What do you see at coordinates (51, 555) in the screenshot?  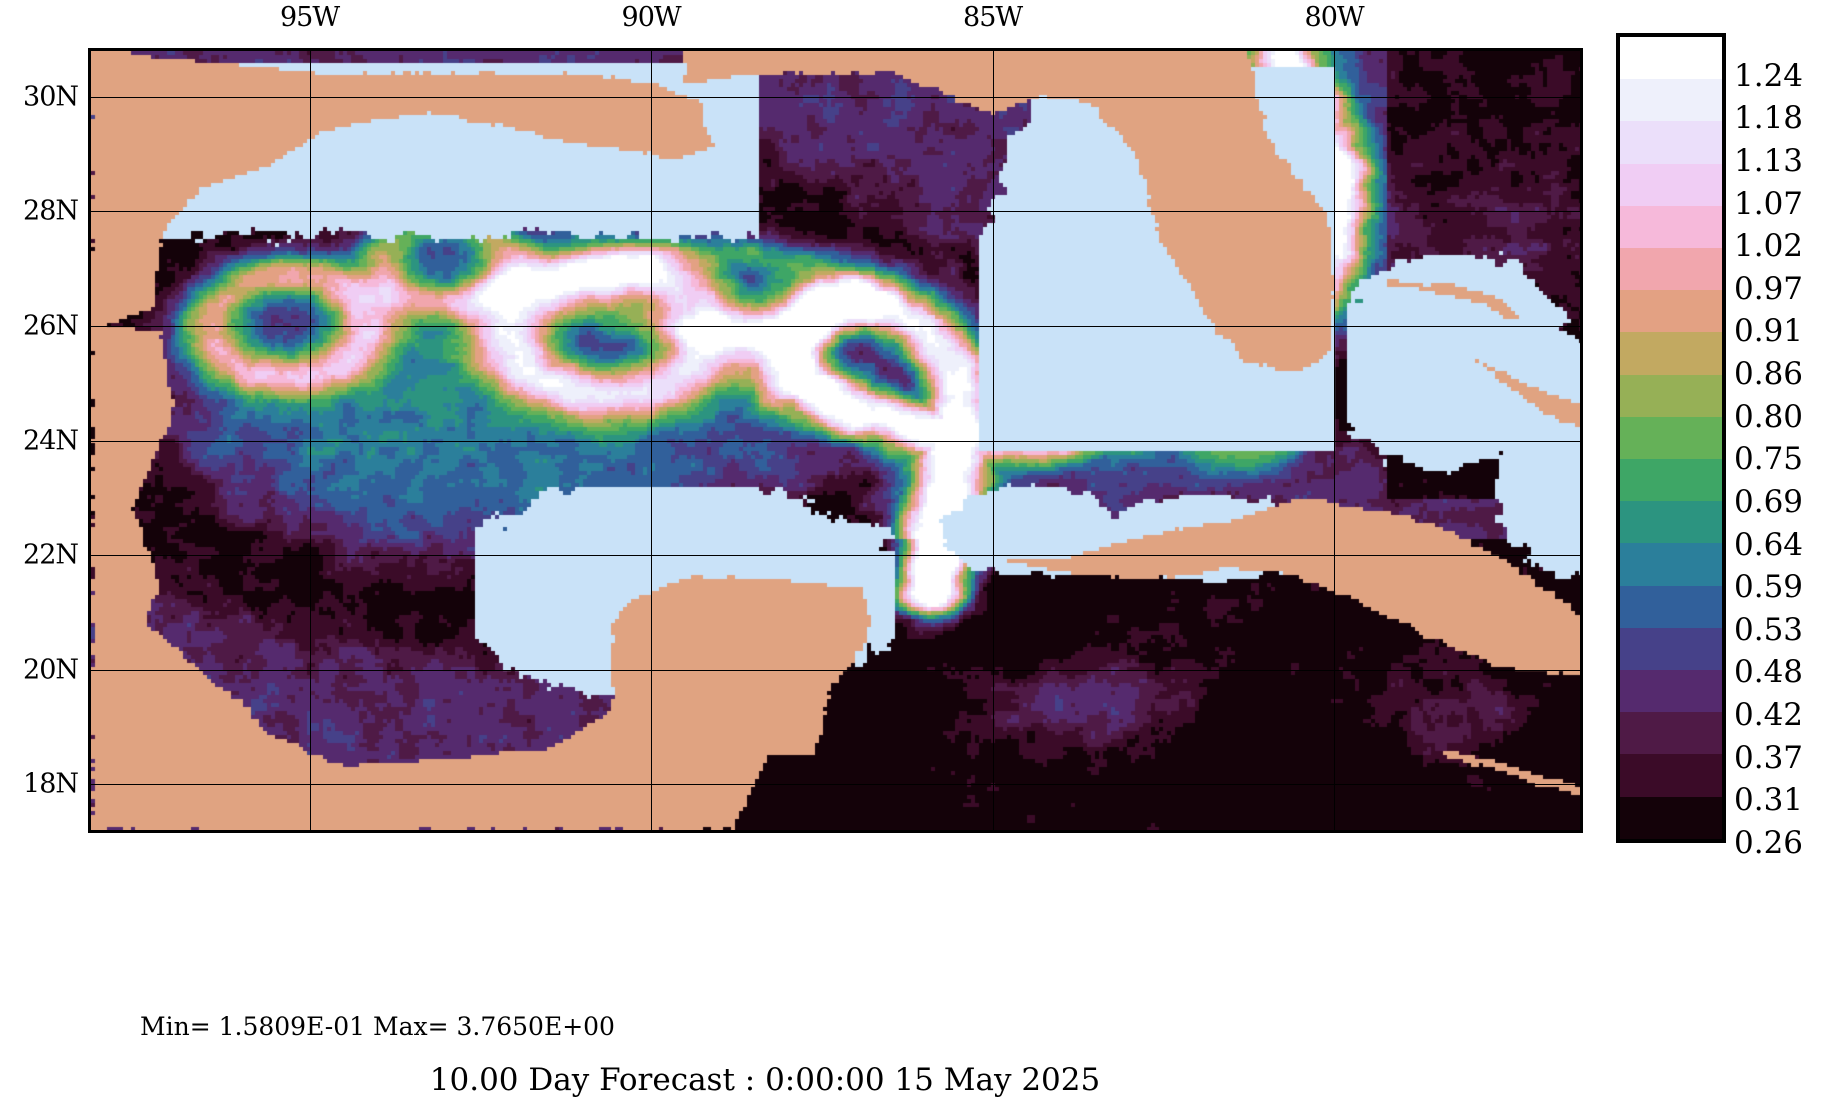 I see `lat-tick-22N: 22N` at bounding box center [51, 555].